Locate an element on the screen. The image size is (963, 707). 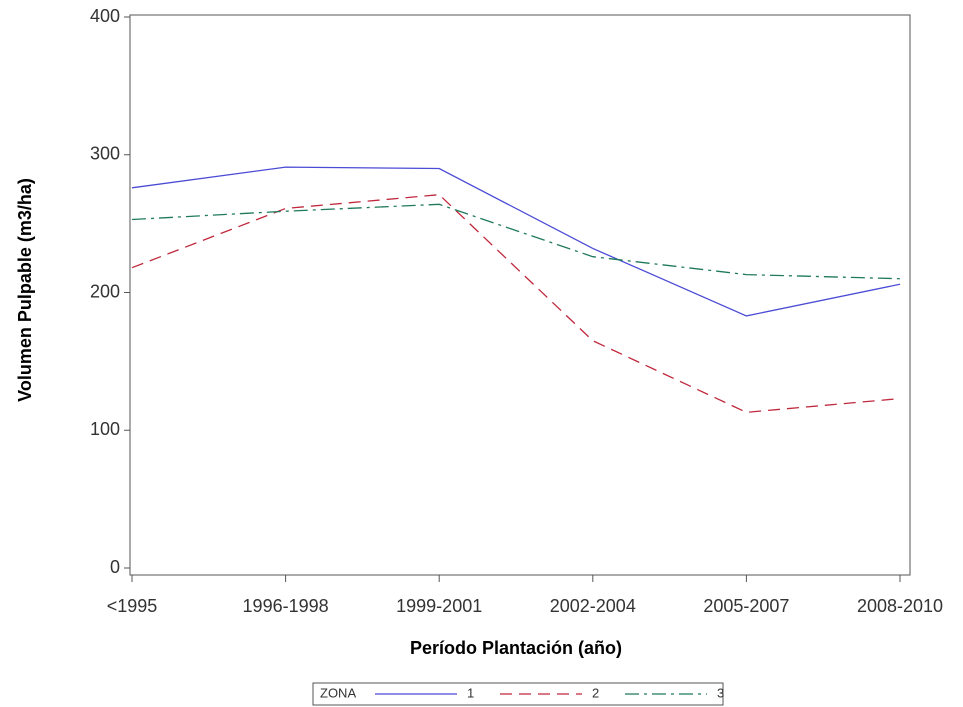
x-tick-label: 1996-1998 is located at coordinates (286, 606).